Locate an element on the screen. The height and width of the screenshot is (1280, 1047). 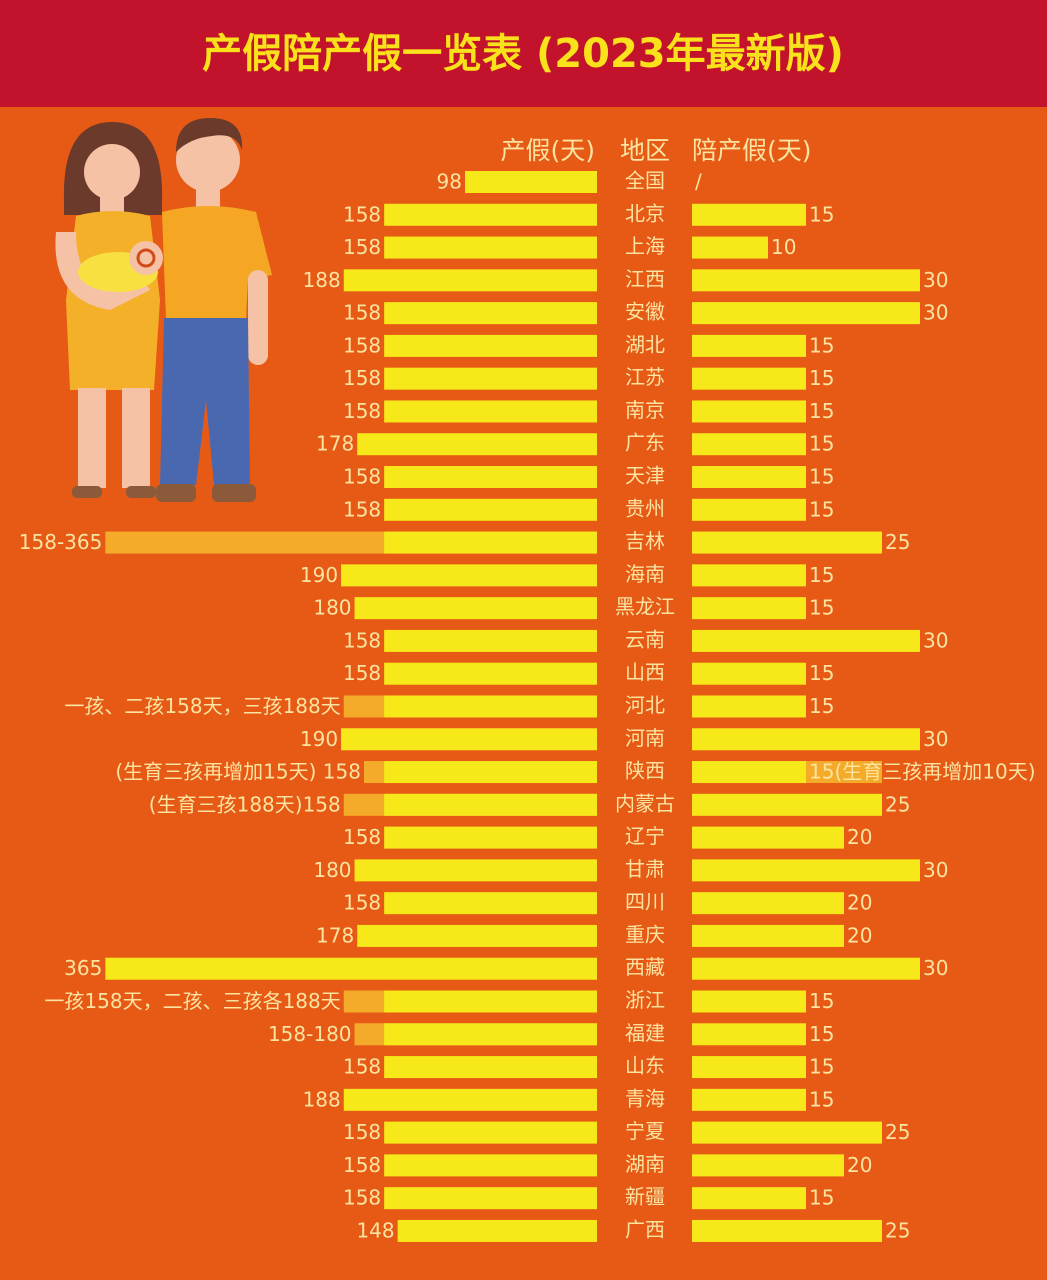
region-label: 黑龙江 is located at coordinates (645, 607).